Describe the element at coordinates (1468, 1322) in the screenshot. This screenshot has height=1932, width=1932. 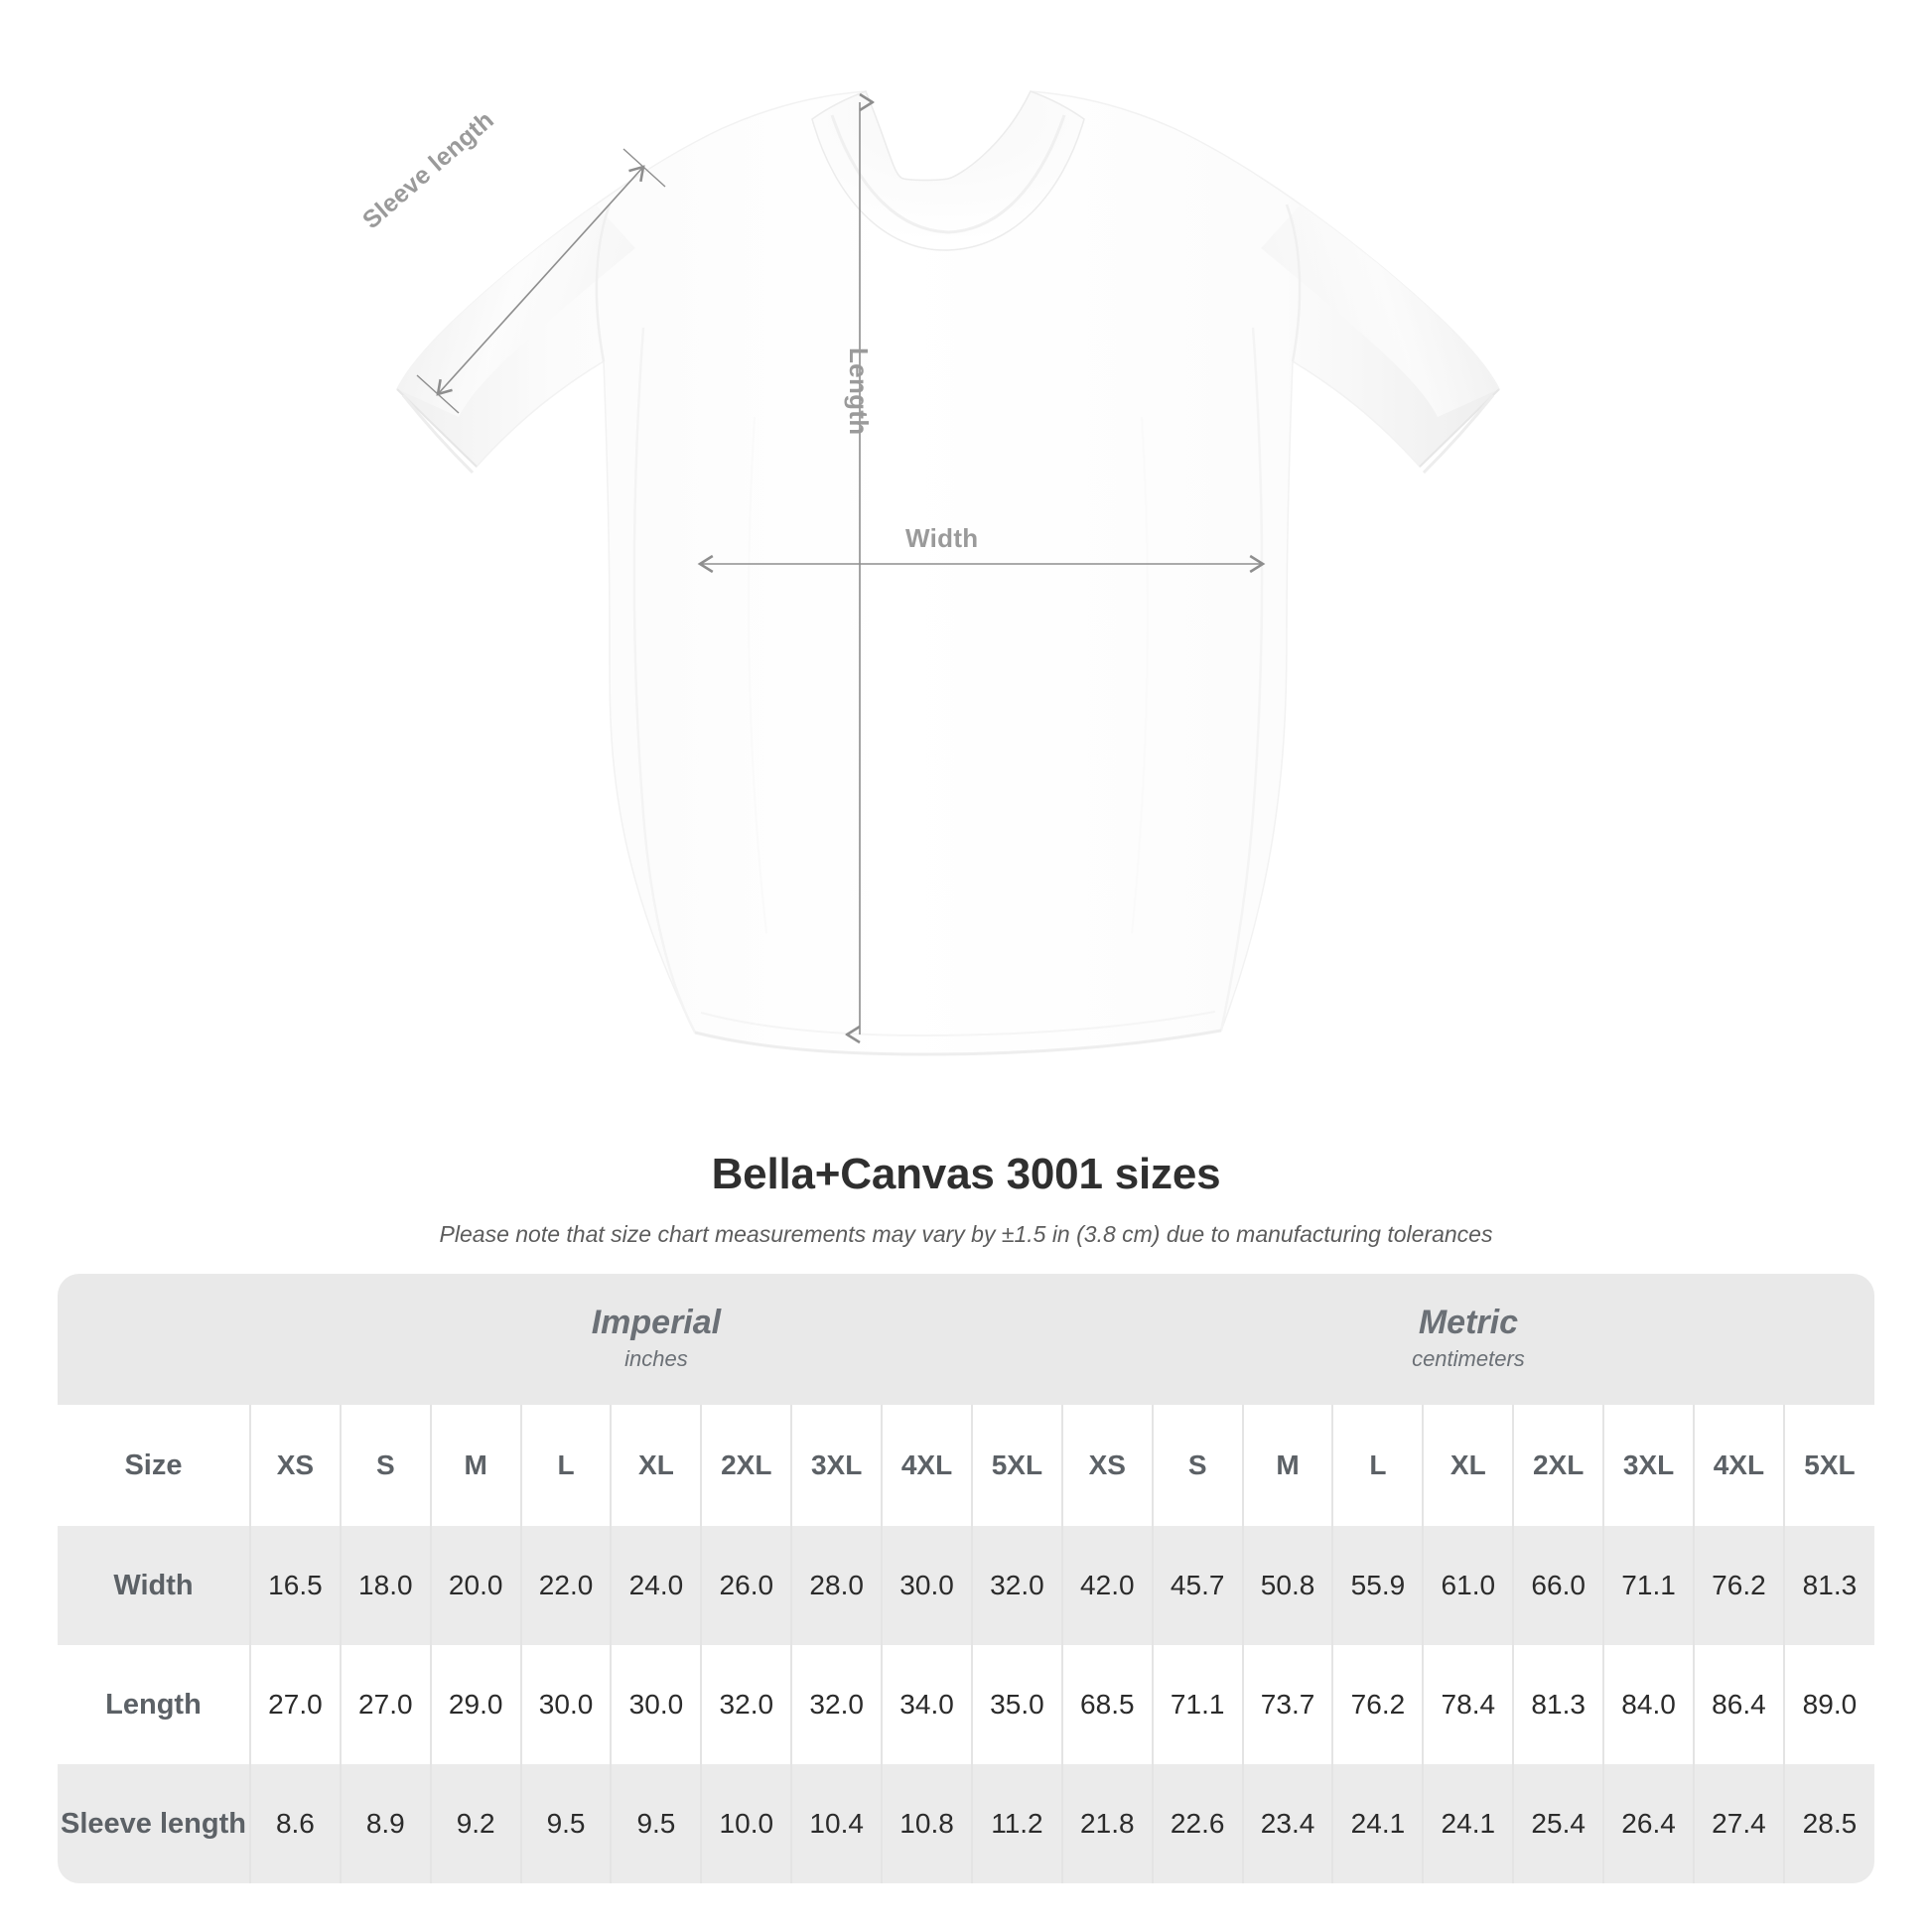
I see `unit-name: Metric` at that location.